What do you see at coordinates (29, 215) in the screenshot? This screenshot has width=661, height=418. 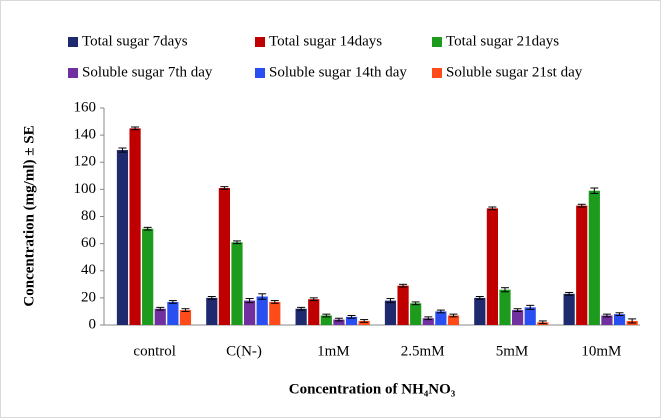 I see `y-axis-label: Concentration (mg/ml) ± SE` at bounding box center [29, 215].